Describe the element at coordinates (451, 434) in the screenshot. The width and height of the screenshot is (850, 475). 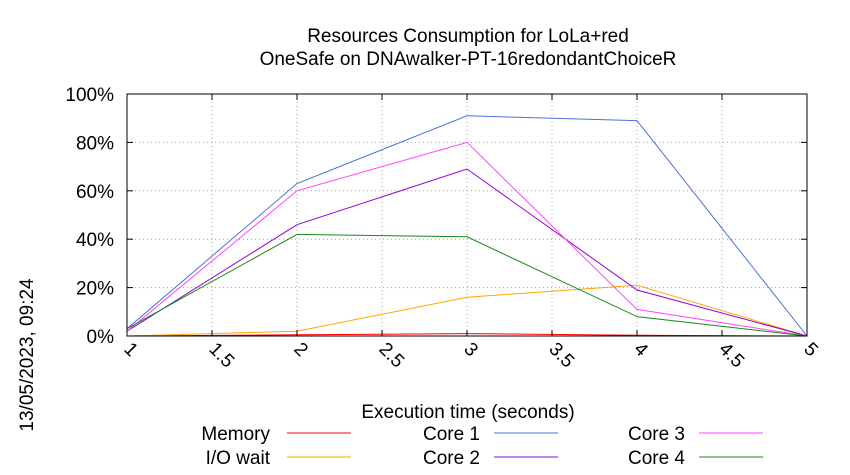
I see `legend-label-core-1: Core 1` at that location.